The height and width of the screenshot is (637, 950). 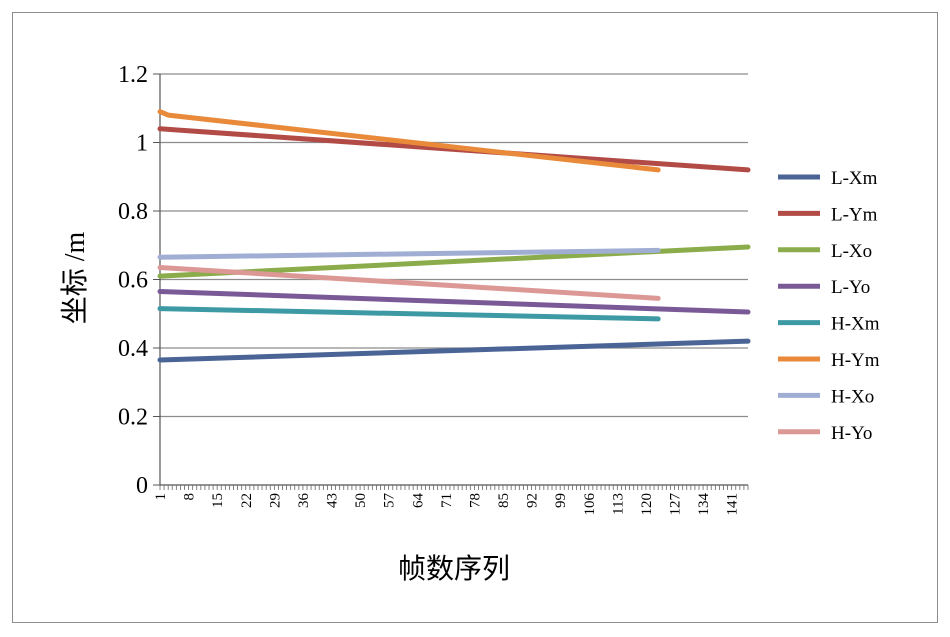 I want to click on y-tick-label: 0.8, so click(x=133, y=212).